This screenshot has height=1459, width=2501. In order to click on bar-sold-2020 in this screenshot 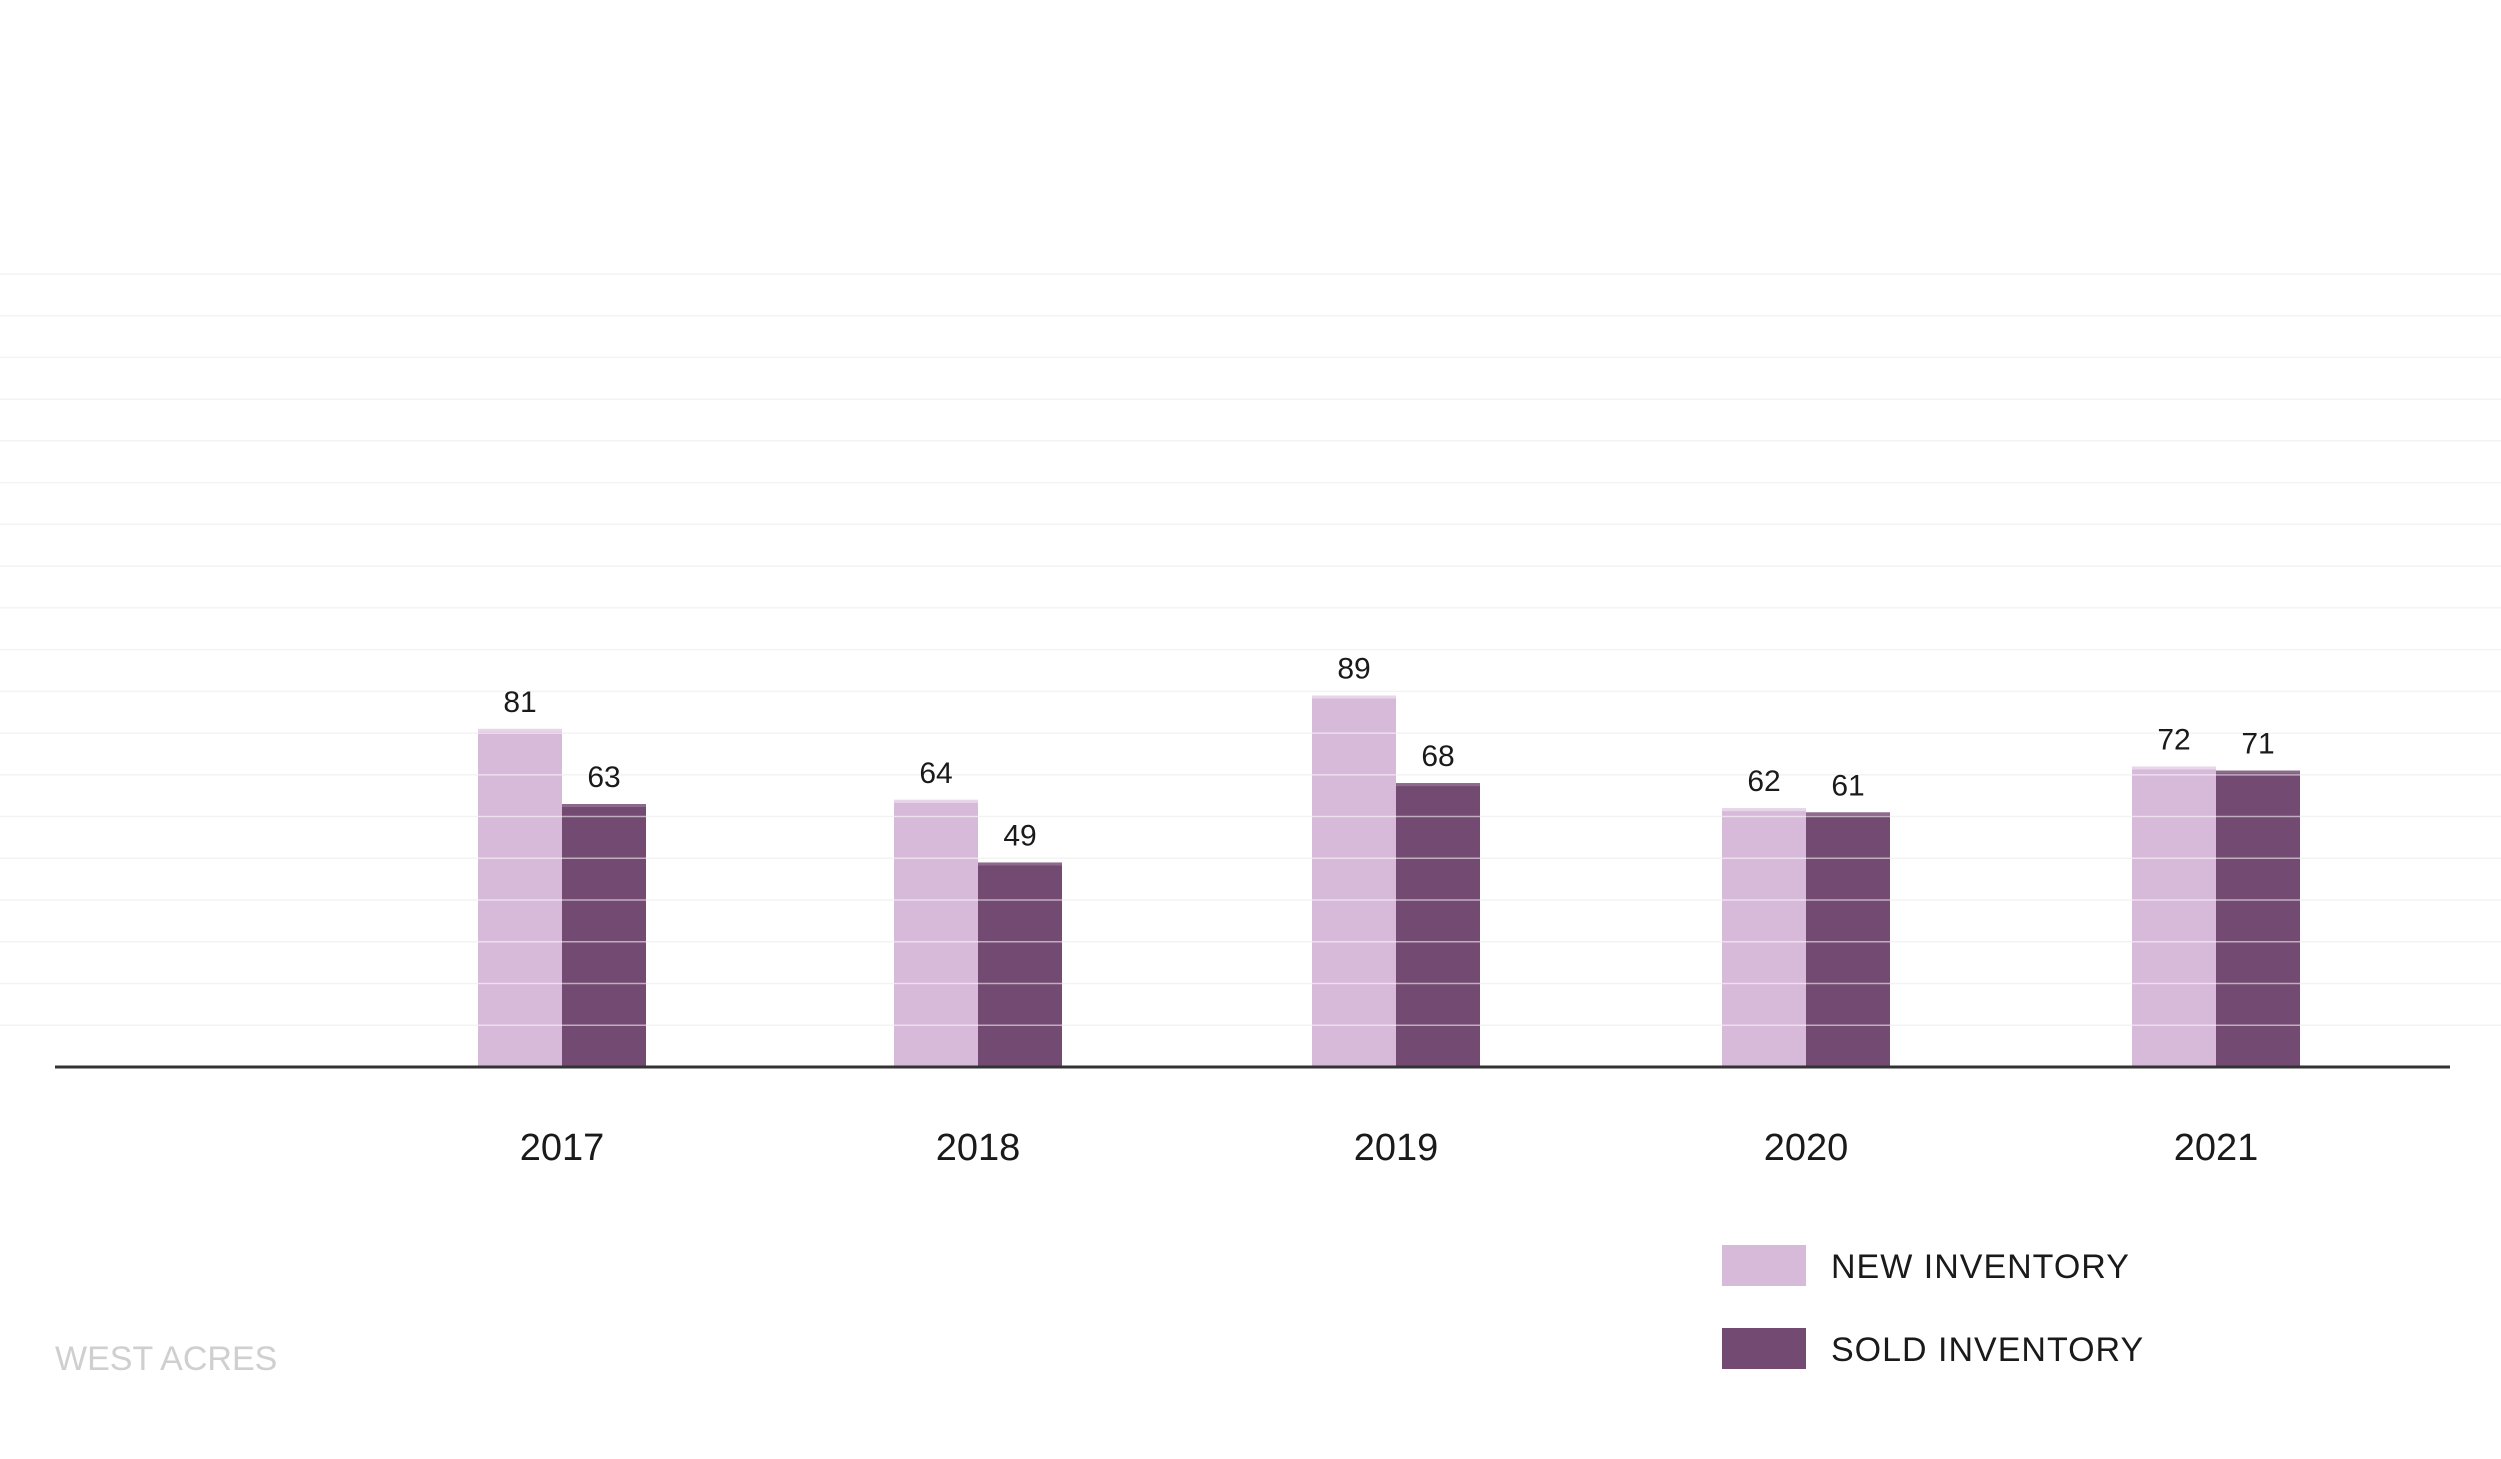, I will do `click(1848, 939)`.